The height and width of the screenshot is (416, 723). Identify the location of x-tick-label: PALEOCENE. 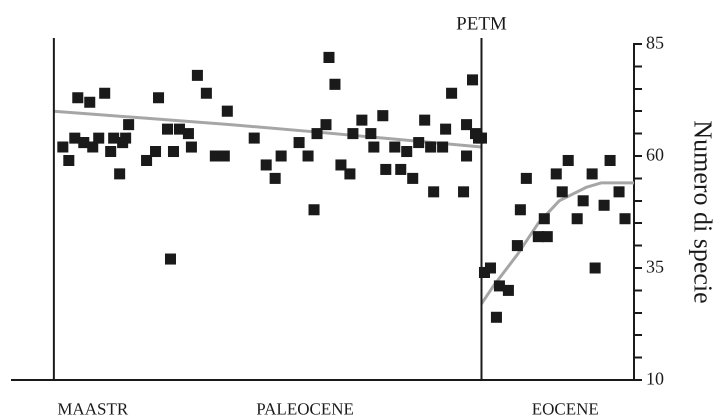
(305, 408).